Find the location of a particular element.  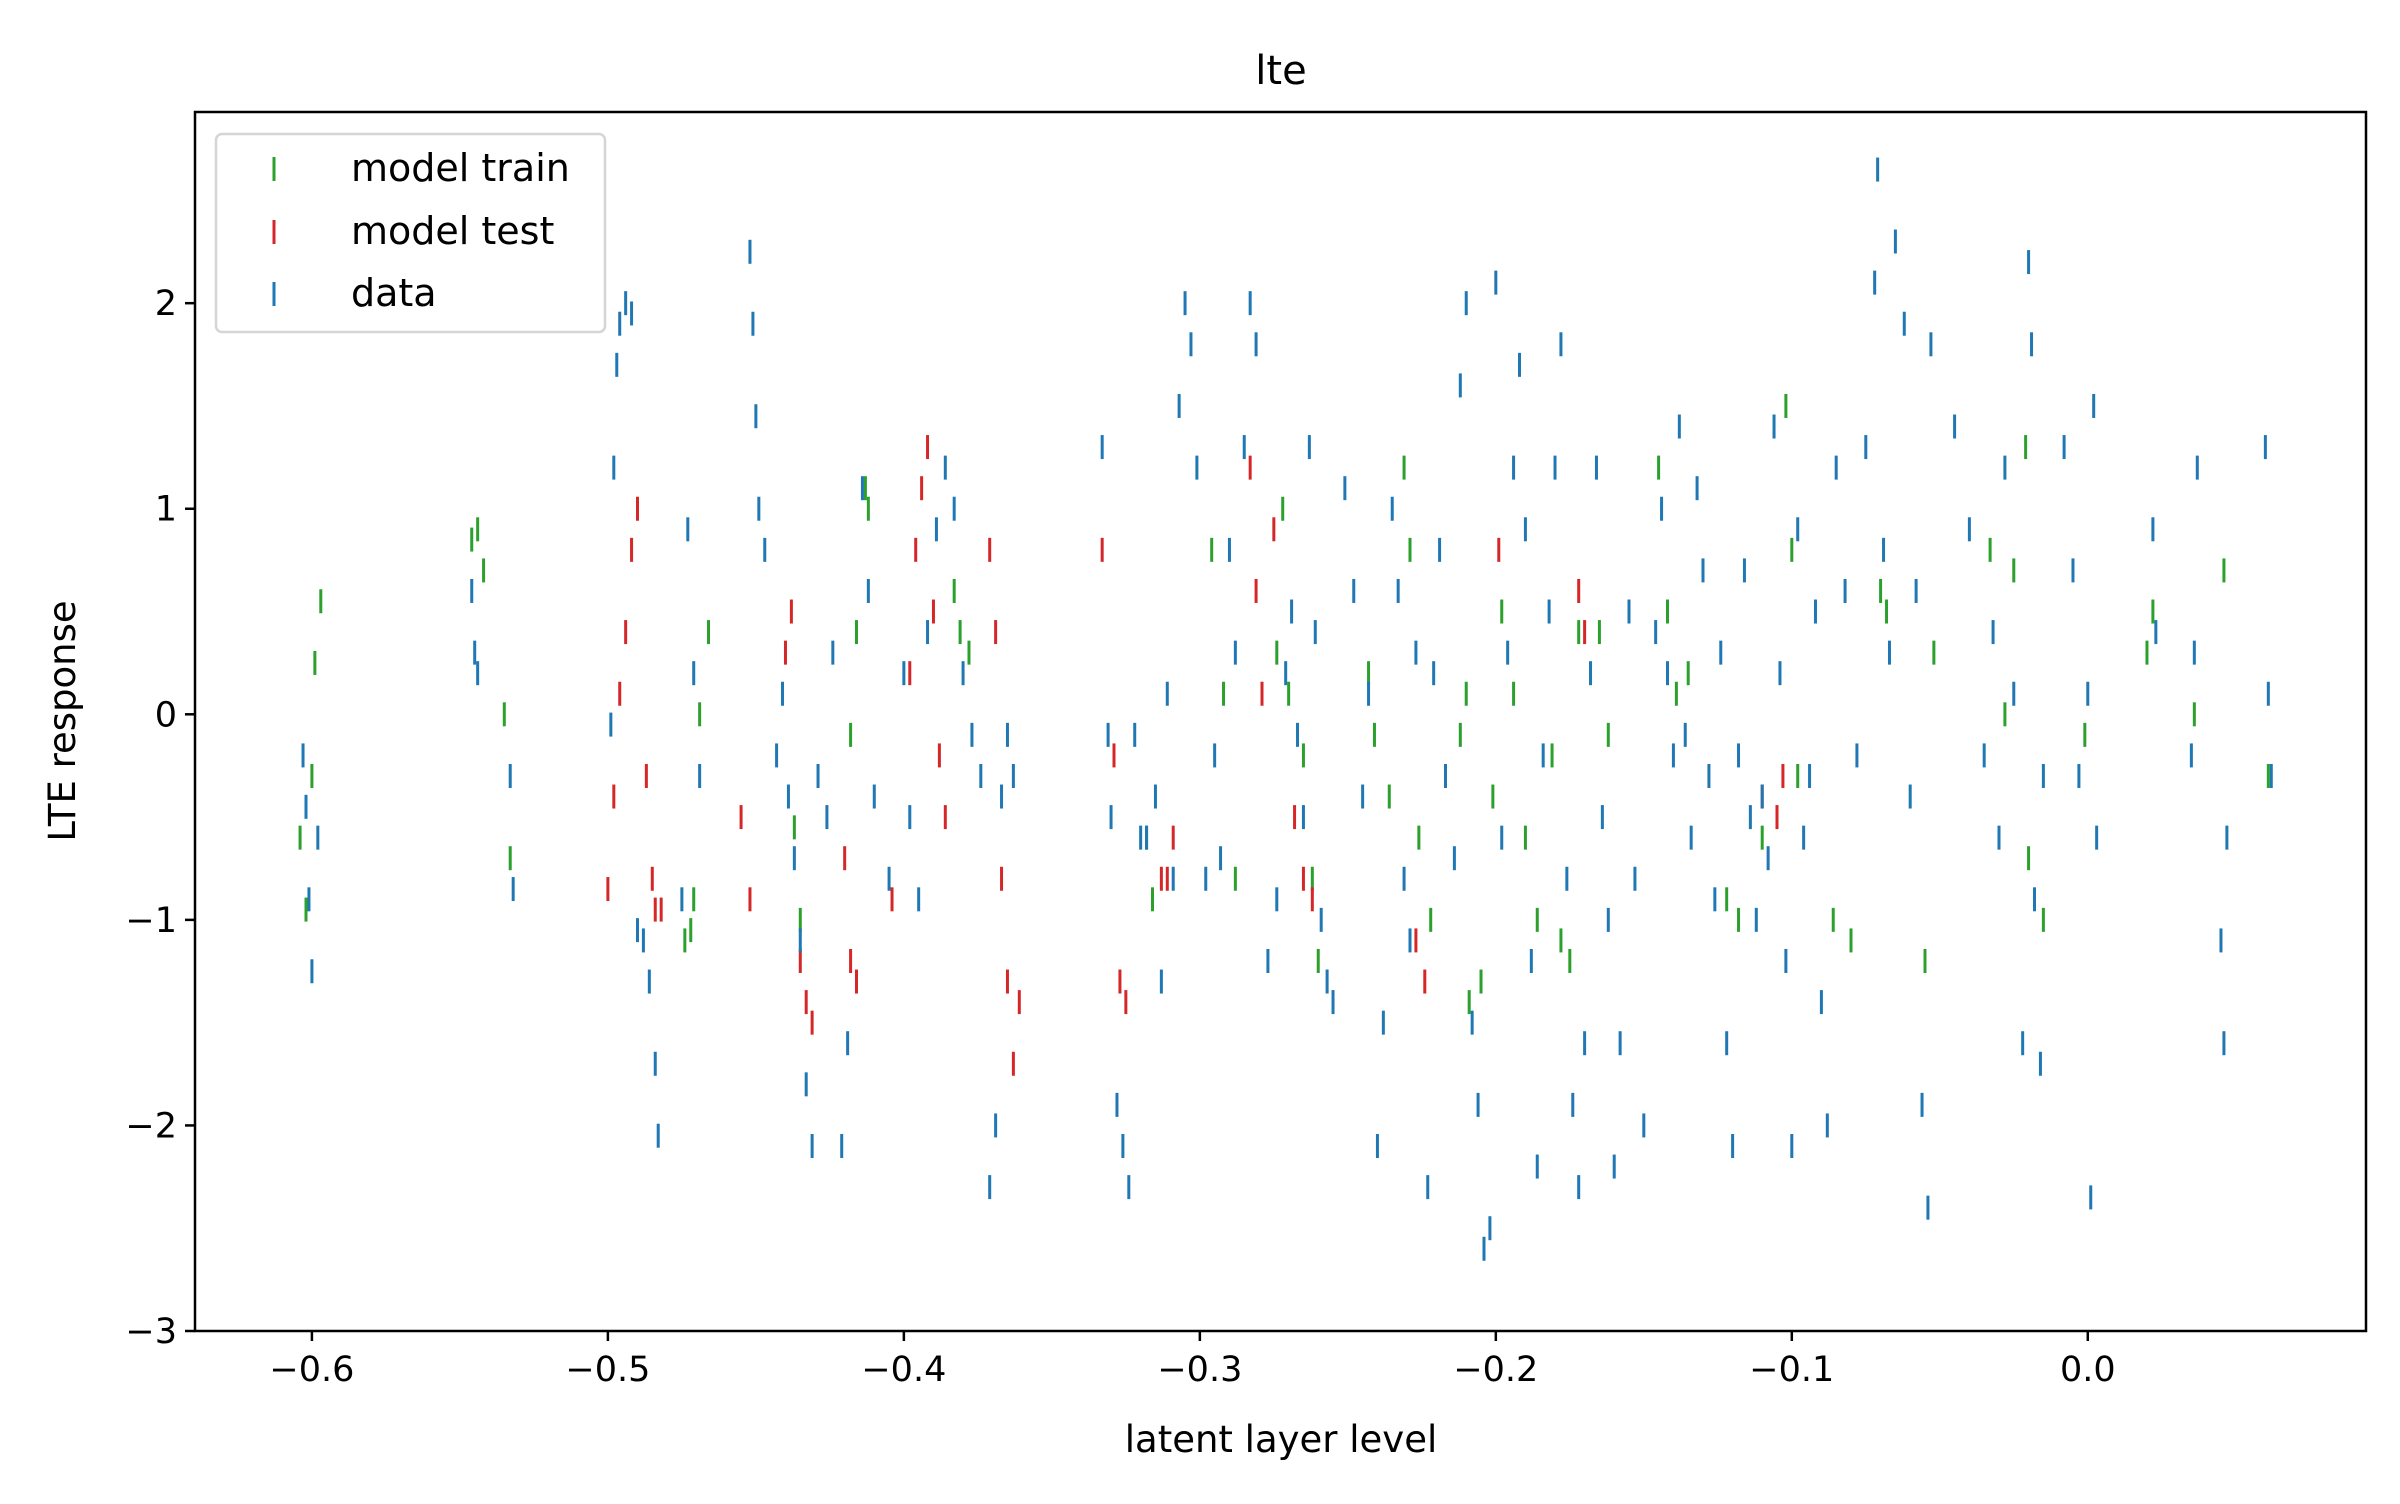

legend-box is located at coordinates (410, 233).